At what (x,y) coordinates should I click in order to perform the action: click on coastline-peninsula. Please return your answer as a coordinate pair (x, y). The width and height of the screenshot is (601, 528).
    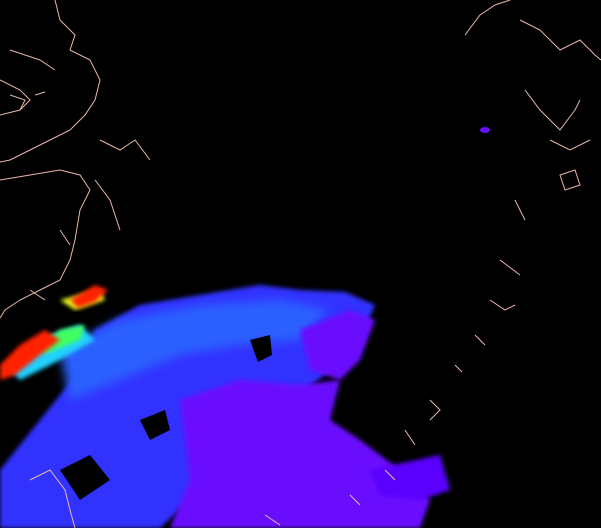
    Looking at the image, I should click on (28, 82).